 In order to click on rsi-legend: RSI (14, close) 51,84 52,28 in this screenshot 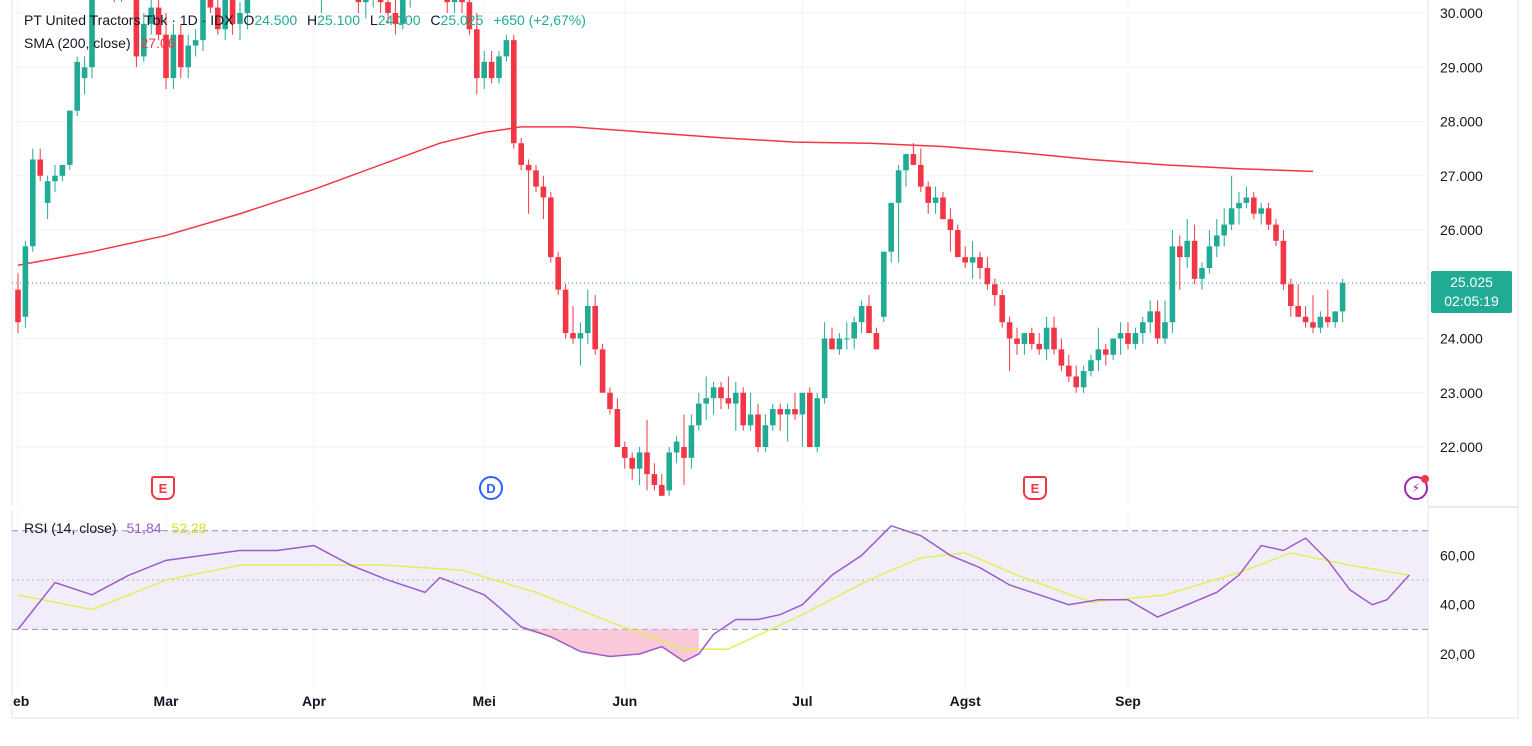, I will do `click(118, 528)`.